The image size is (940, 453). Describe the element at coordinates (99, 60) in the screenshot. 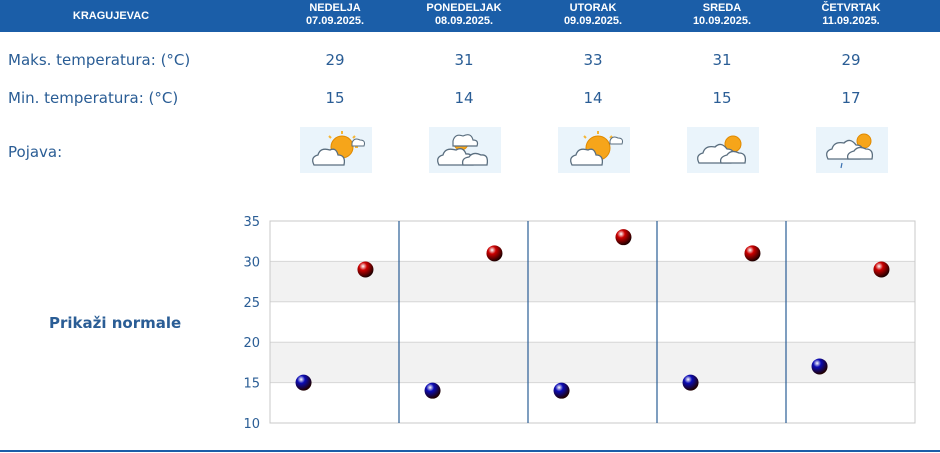

I see `max-temperature-label: Maks. temperatura: (°C)` at that location.